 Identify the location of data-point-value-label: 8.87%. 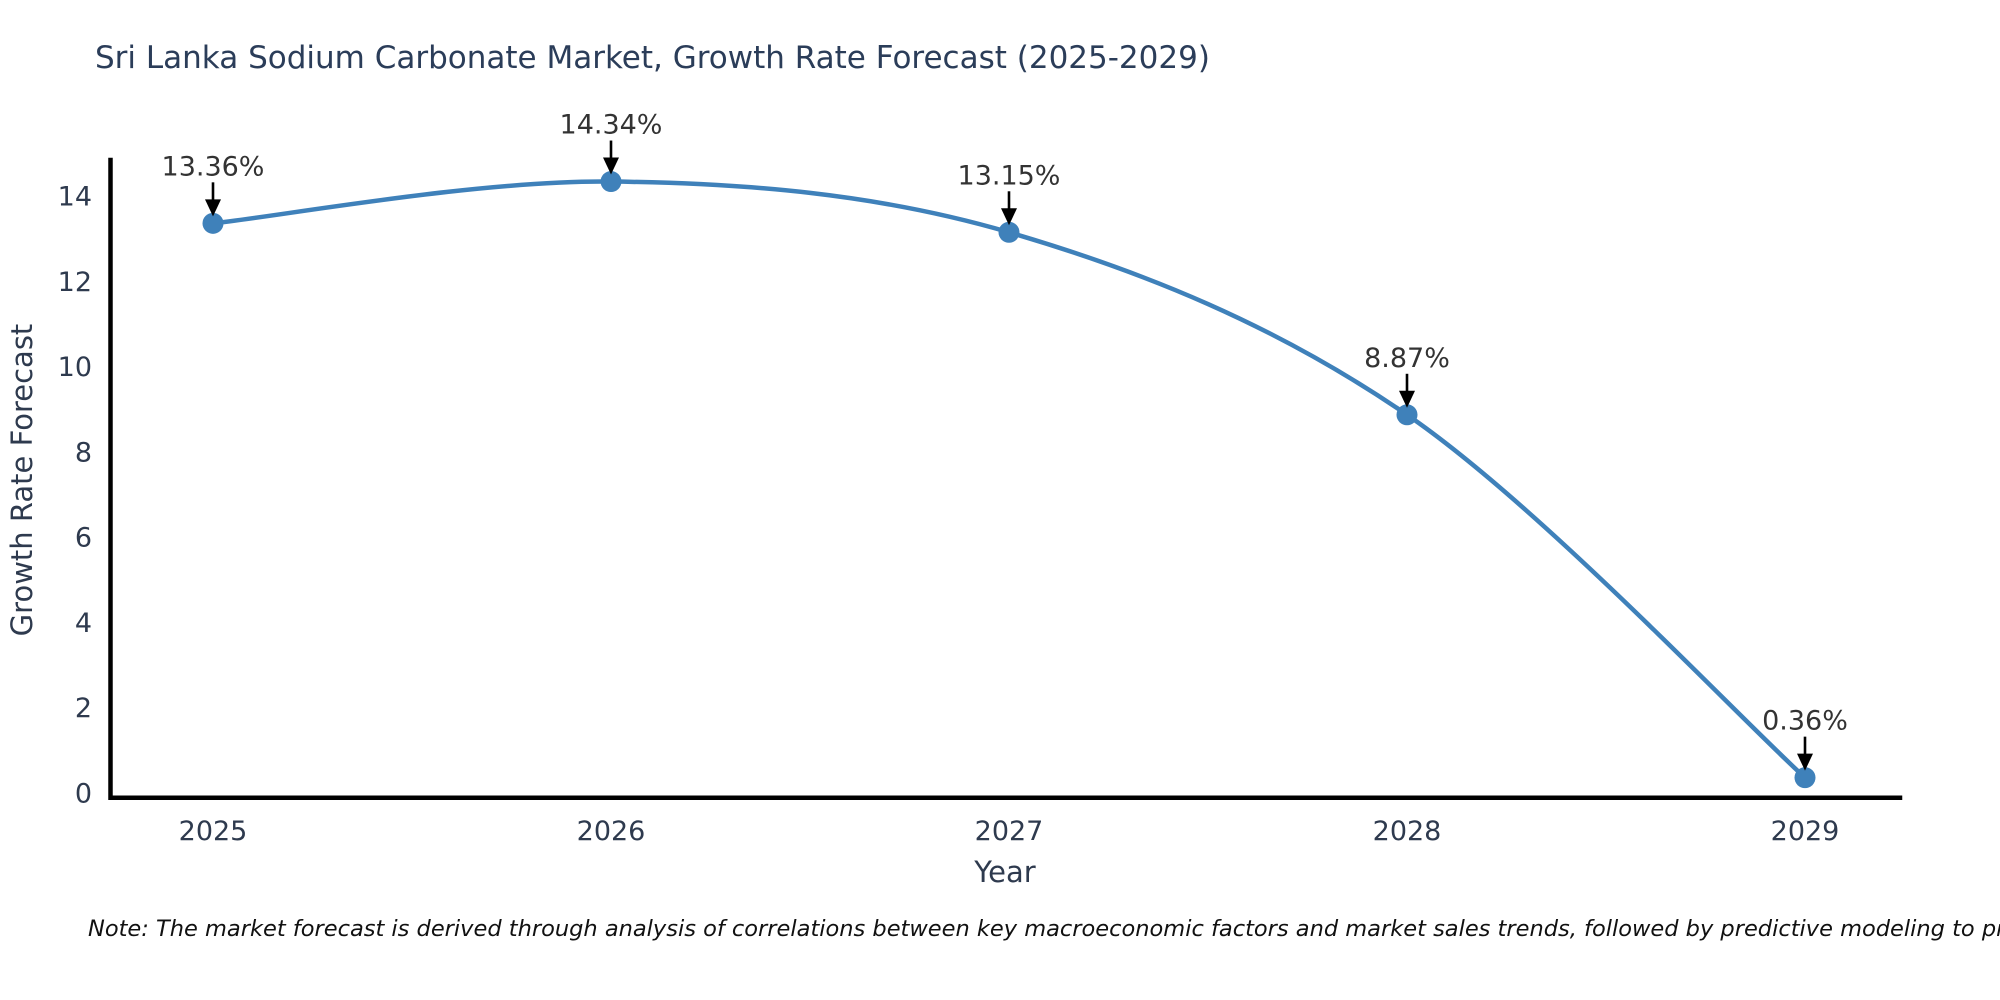
(1407, 358).